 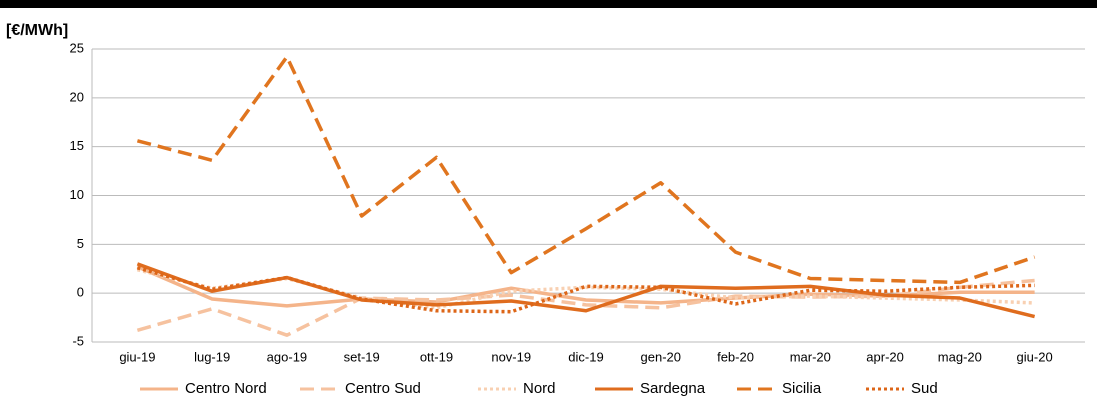 What do you see at coordinates (924, 388) in the screenshot?
I see `legend-label: Sud` at bounding box center [924, 388].